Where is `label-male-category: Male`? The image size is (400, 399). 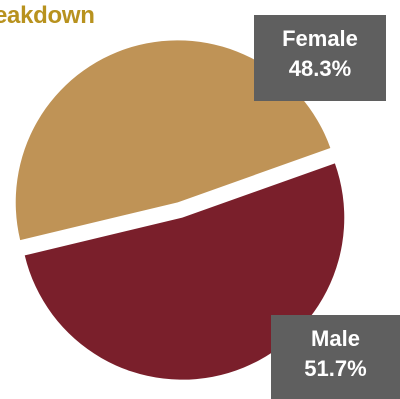
label-male-category: Male is located at coordinates (335, 338).